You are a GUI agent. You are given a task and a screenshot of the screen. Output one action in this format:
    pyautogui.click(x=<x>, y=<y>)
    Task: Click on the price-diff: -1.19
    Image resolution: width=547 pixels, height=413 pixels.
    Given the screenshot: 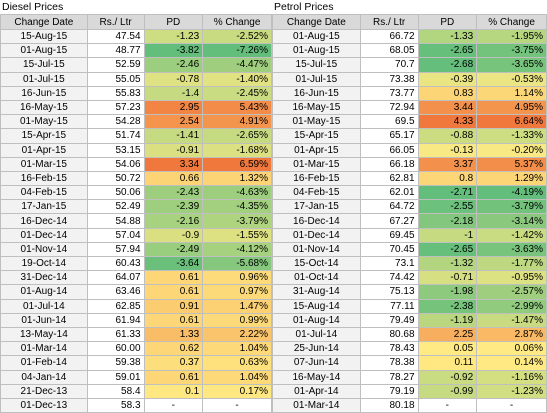 What is the action you would take?
    pyautogui.click(x=447, y=320)
    